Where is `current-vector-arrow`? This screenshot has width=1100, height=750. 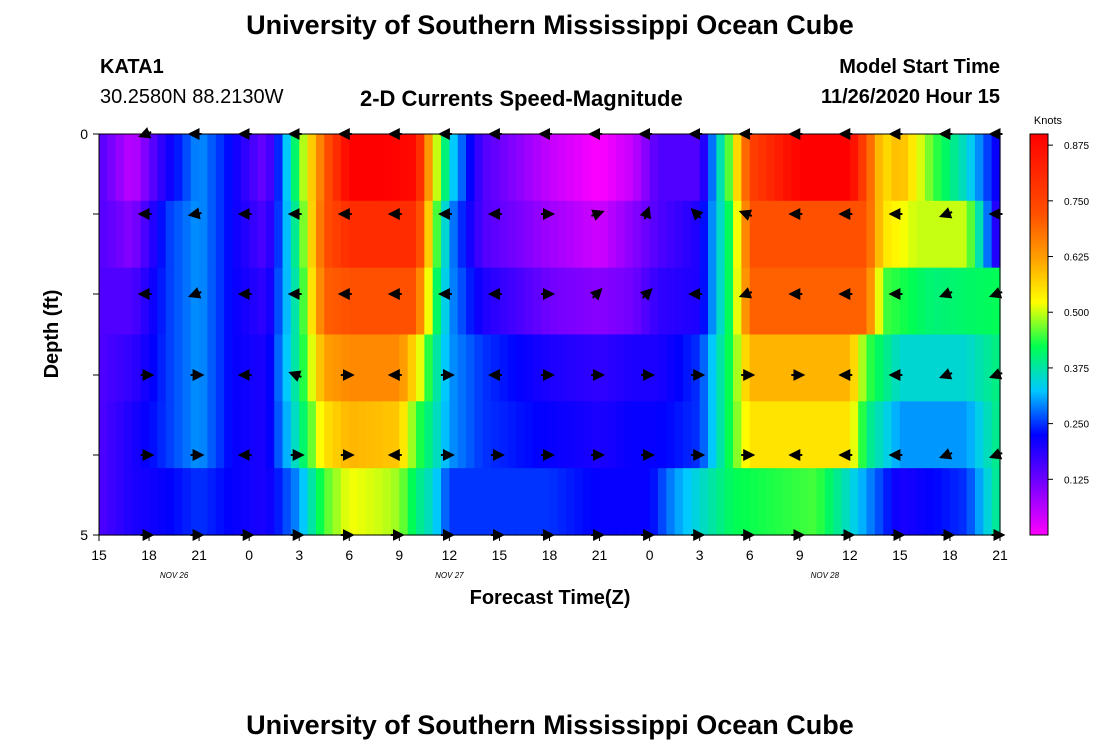
current-vector-arrow is located at coordinates (645, 212).